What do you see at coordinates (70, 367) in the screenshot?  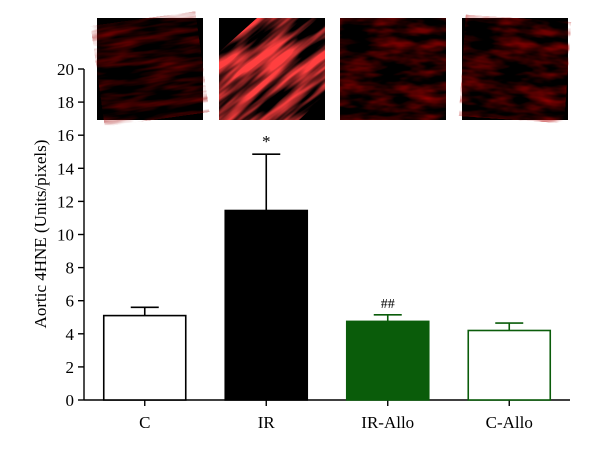 I see `y-tick-label: 2` at bounding box center [70, 367].